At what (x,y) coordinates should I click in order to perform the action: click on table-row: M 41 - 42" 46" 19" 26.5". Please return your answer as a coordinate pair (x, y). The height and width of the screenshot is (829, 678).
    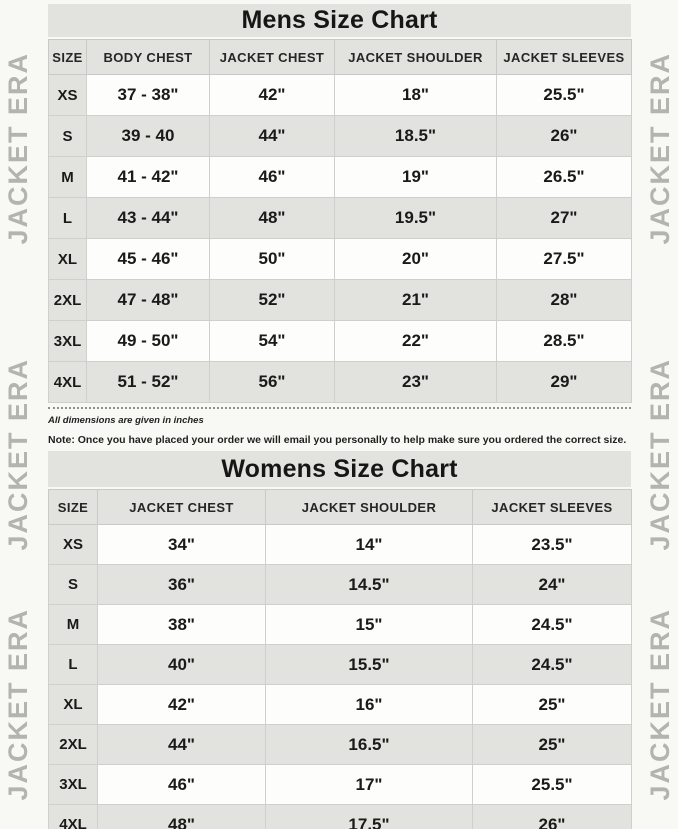
    Looking at the image, I should click on (340, 177).